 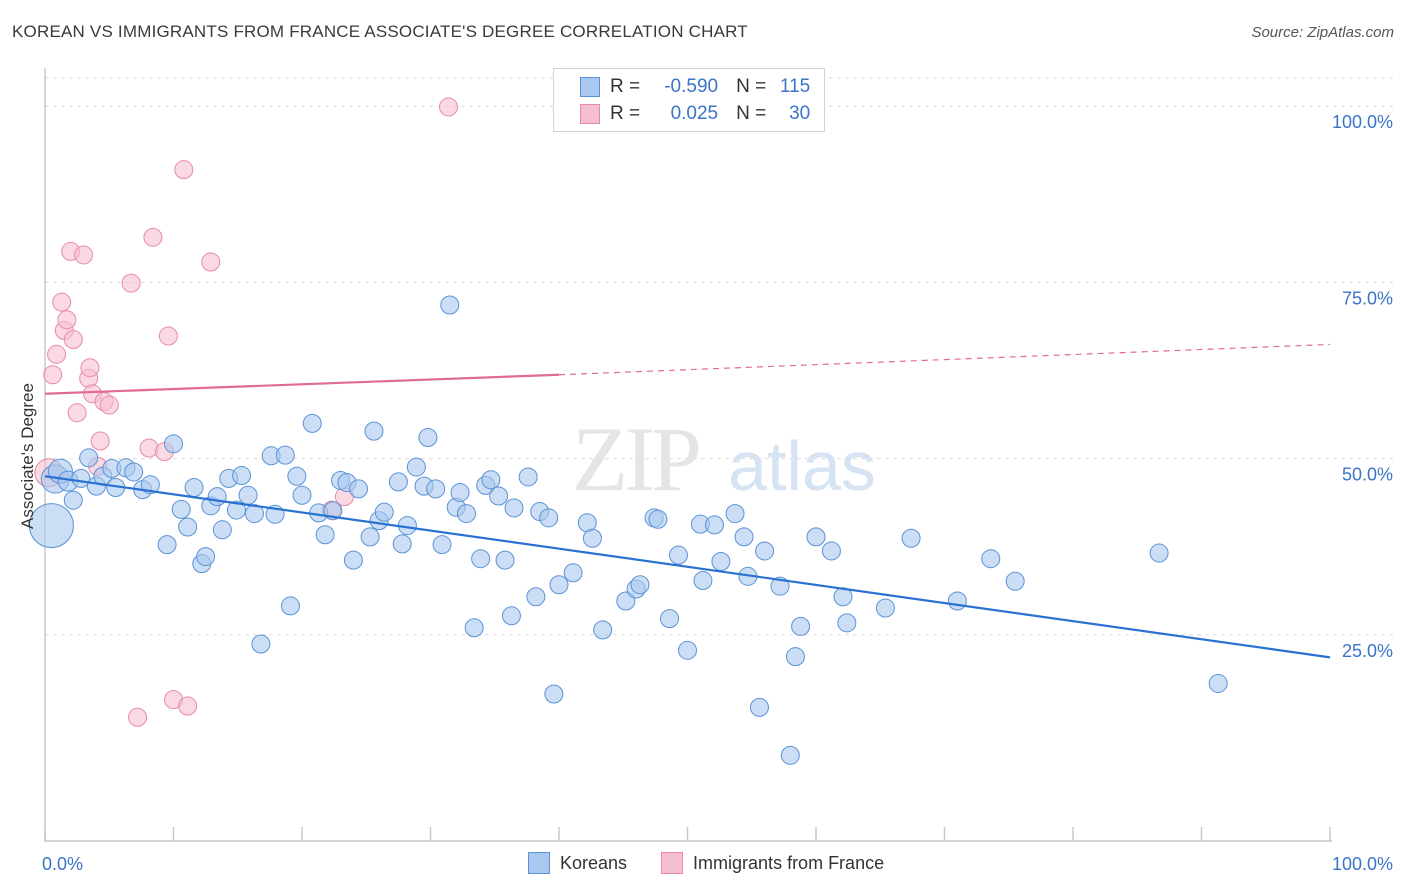 What do you see at coordinates (1367, 475) in the screenshot?
I see `y-tick-label: 50.0%` at bounding box center [1367, 475].